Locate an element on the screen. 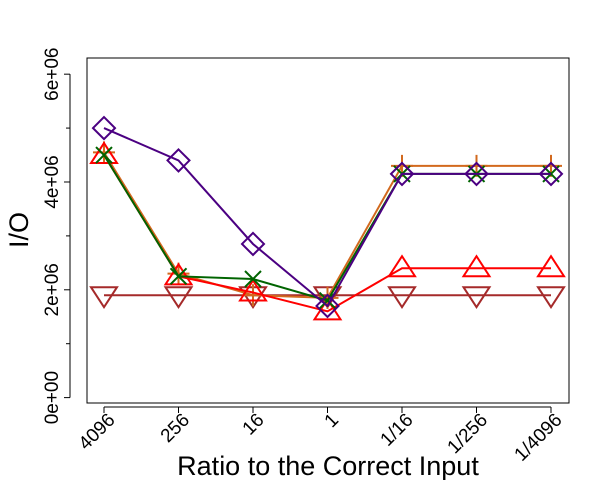 The image size is (600, 480). x-tick-label: 4096 is located at coordinates (97, 432).